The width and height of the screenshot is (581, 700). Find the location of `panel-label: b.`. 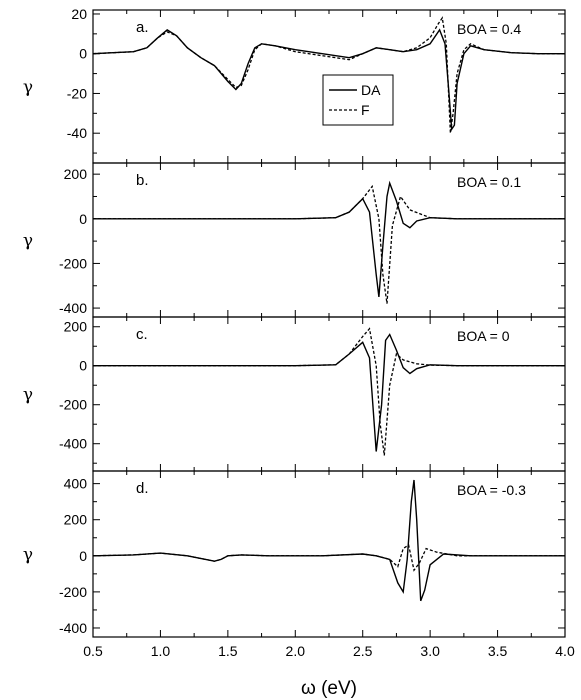

panel-label: b. is located at coordinates (142, 180).